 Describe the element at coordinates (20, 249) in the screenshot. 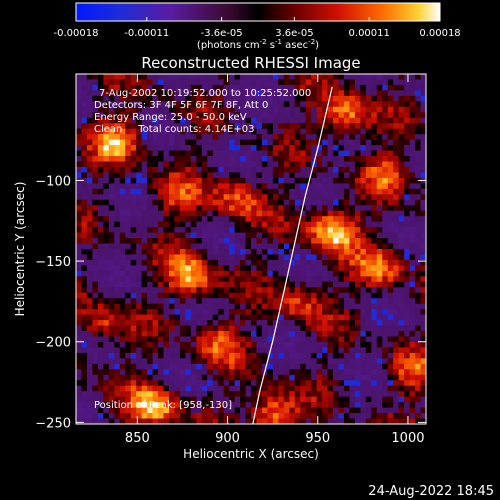

I see `y-axis-label: Heliocentric Y (arcsec)` at that location.